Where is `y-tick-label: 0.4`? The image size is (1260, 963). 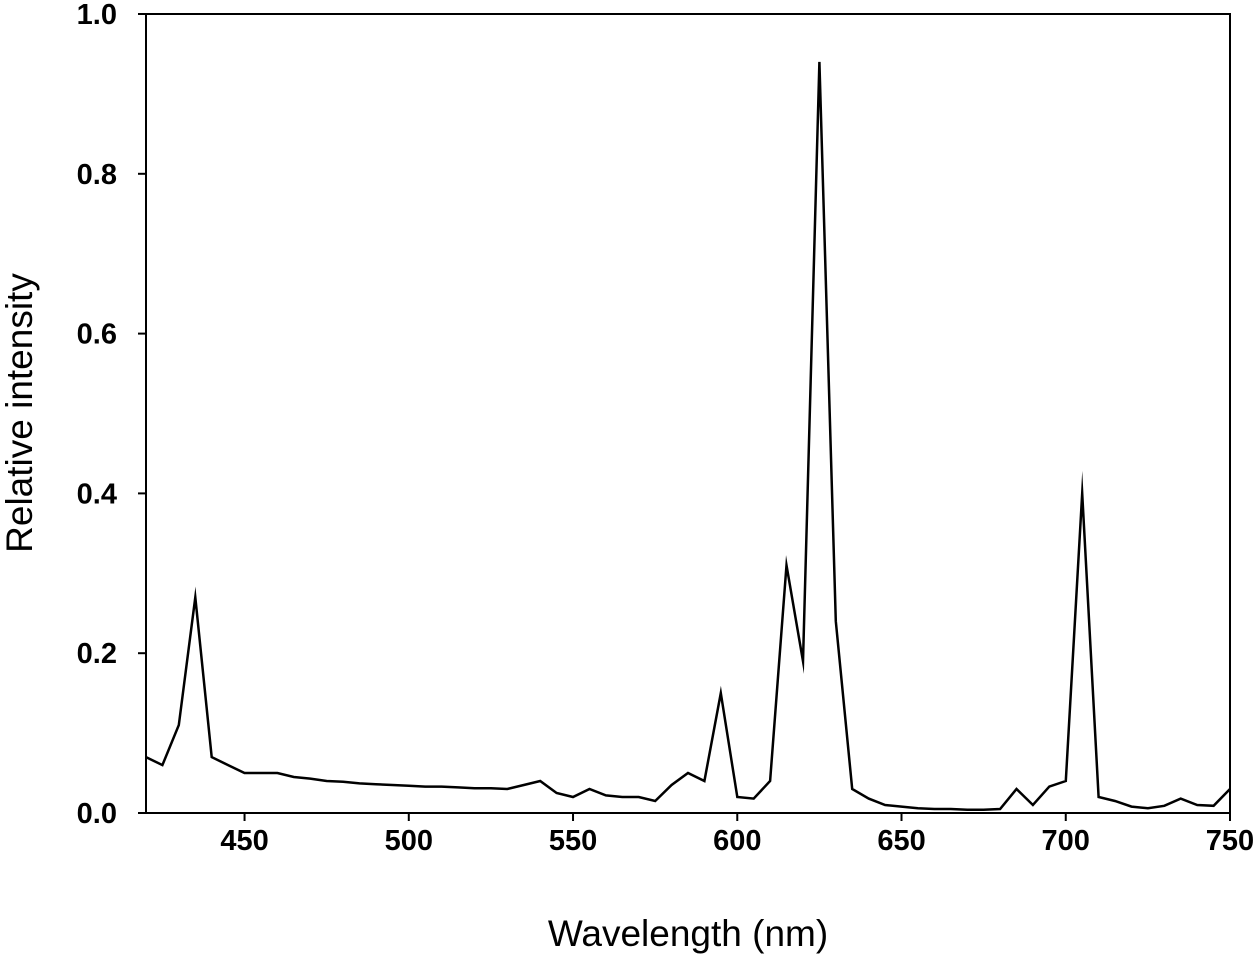
y-tick-label: 0.4 is located at coordinates (97, 494).